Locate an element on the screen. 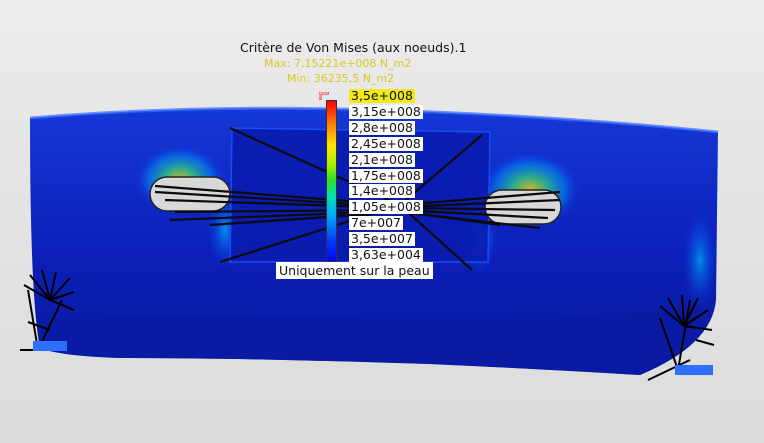 The width and height of the screenshot is (764, 443). scale-tick-6: 1,75e+008 is located at coordinates (386, 175).